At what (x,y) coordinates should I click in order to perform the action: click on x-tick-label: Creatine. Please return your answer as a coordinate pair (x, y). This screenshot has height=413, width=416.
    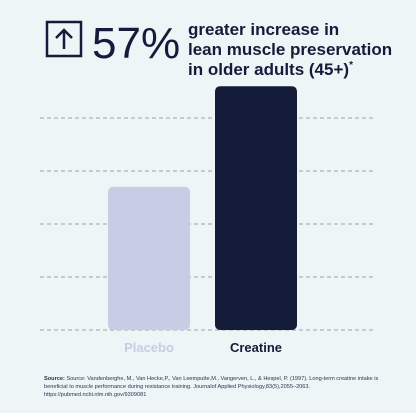
    Looking at the image, I should click on (256, 347).